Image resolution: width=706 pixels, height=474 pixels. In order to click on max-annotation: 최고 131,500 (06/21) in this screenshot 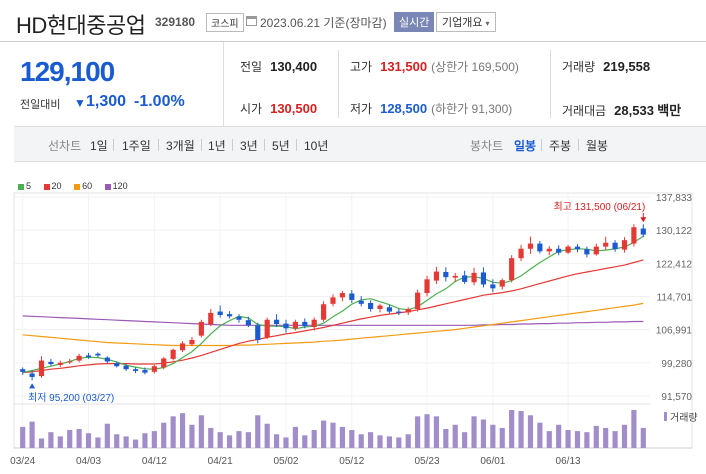, I will do `click(600, 207)`.